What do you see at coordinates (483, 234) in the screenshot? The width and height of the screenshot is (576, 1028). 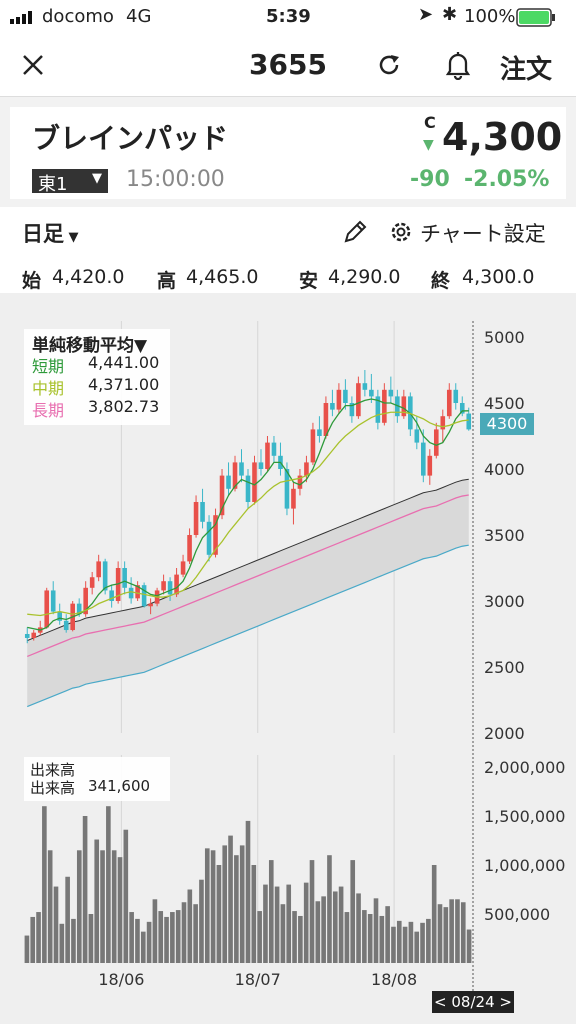 I see `chart-settings-button: チャート設定` at bounding box center [483, 234].